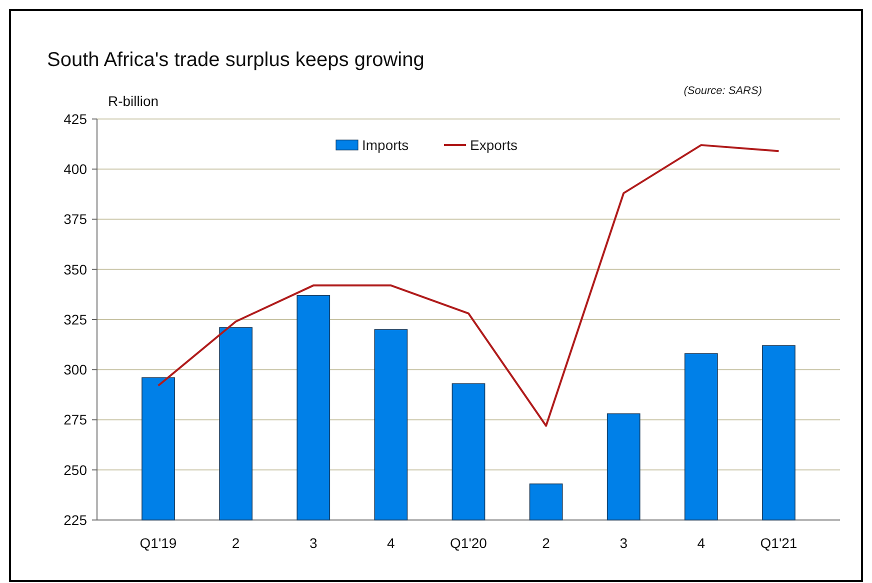 Image resolution: width=872 pixels, height=583 pixels. What do you see at coordinates (76, 520) in the screenshot?
I see `y-tick-label: 225` at bounding box center [76, 520].